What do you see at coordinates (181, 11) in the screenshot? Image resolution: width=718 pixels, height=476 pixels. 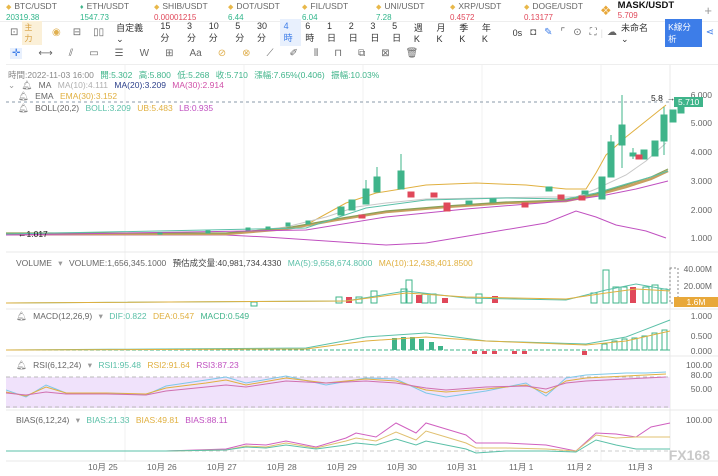 I see `ticker-shib: ◆ SHIB/USDT 0.00001215` at bounding box center [181, 11].